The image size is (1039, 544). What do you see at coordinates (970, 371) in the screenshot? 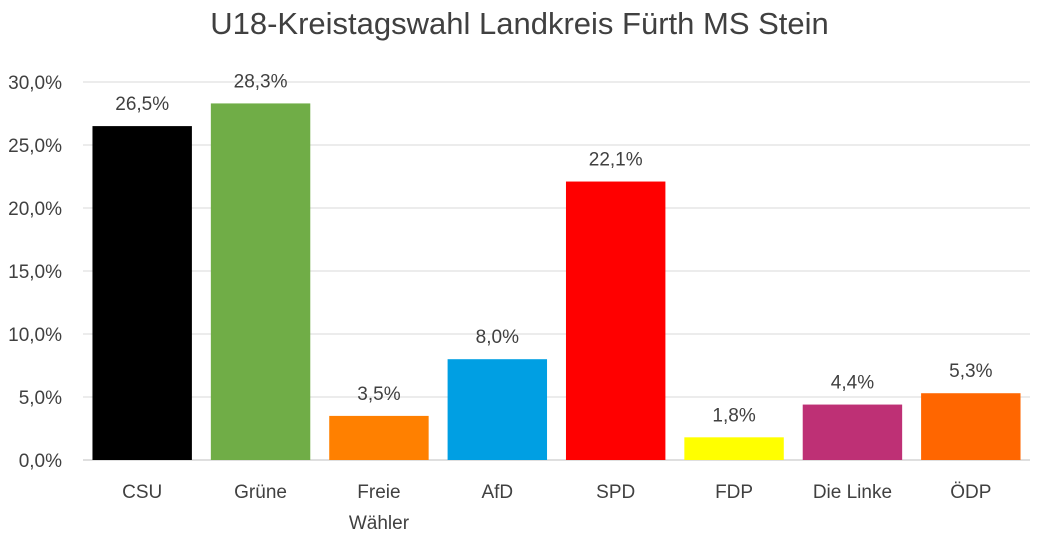
I see `data-label: 5,3%` at bounding box center [970, 371].